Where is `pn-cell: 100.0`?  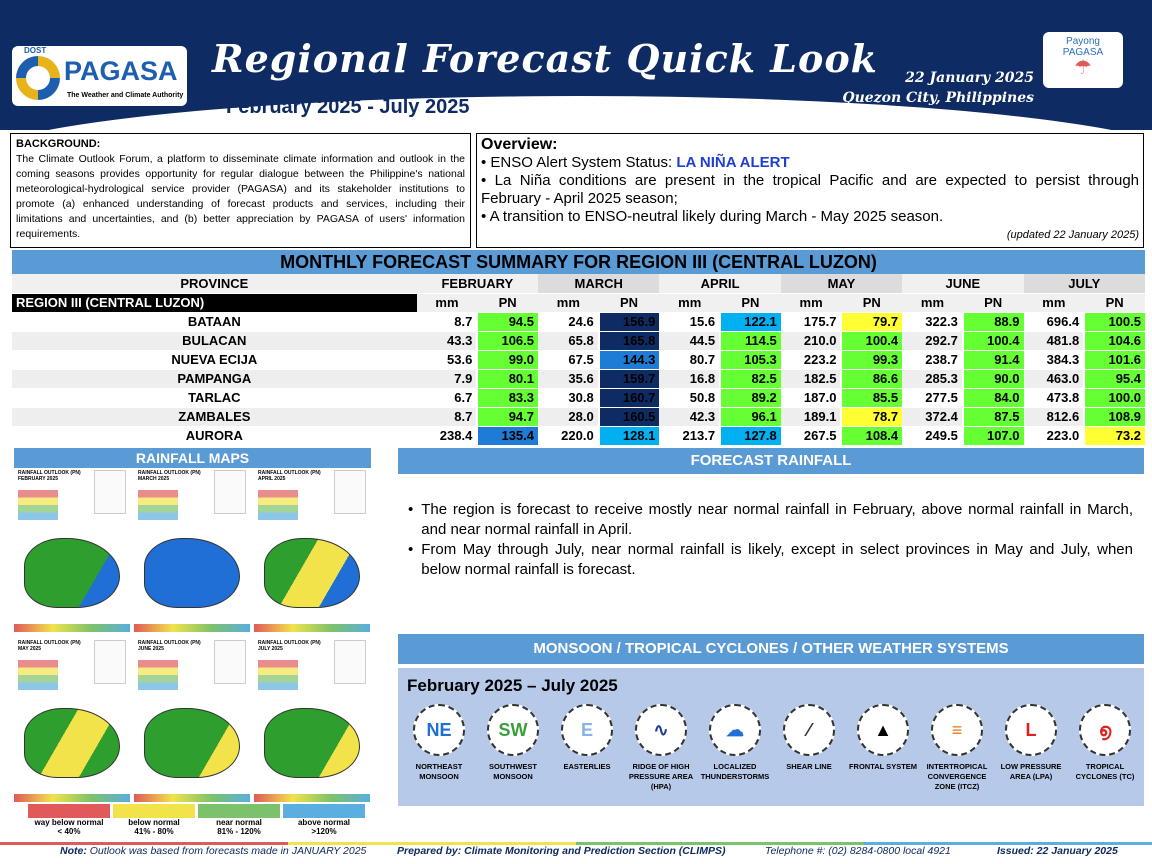 pn-cell: 100.0 is located at coordinates (1114, 398).